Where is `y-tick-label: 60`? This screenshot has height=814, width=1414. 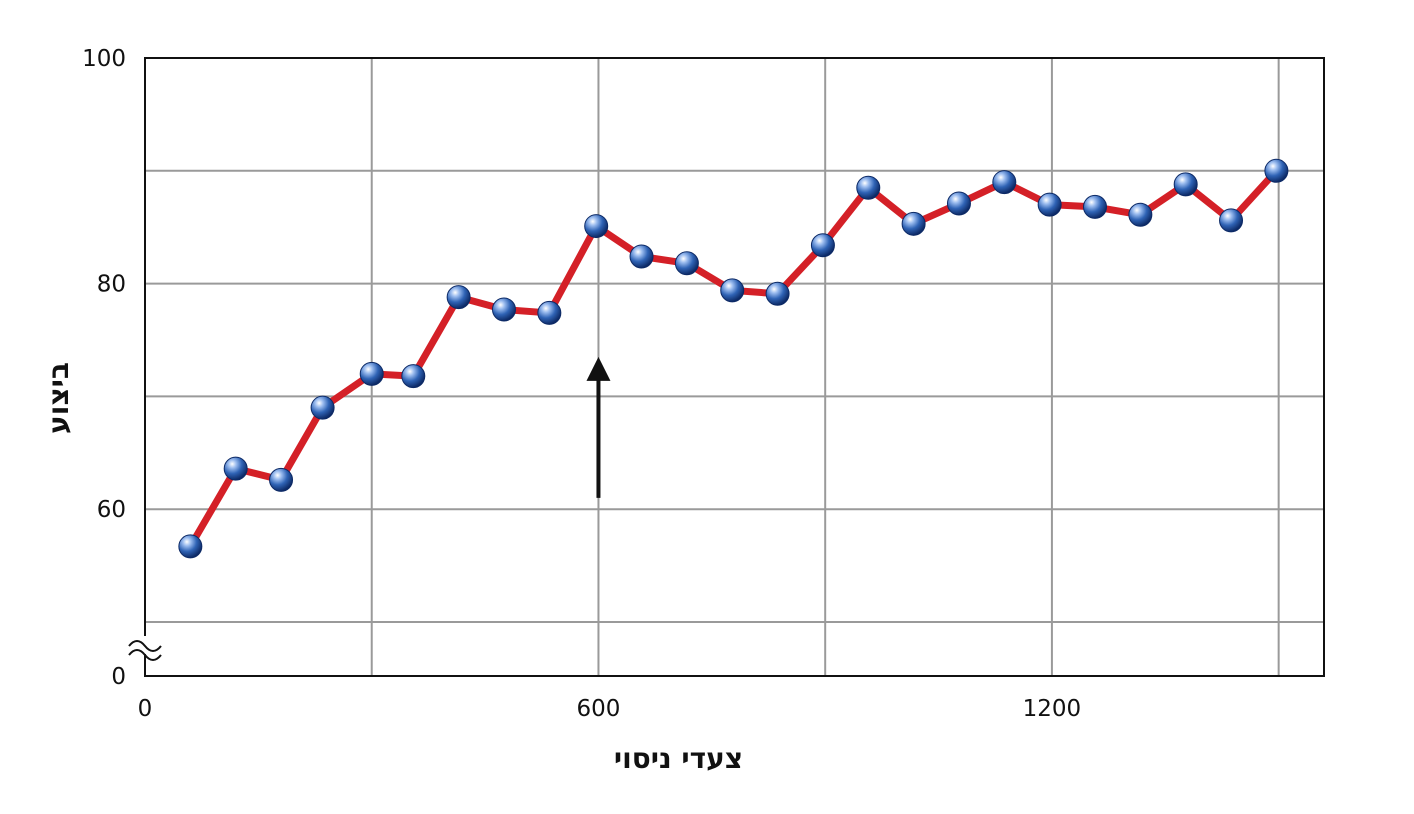
y-tick-label: 60 is located at coordinates (111, 510).